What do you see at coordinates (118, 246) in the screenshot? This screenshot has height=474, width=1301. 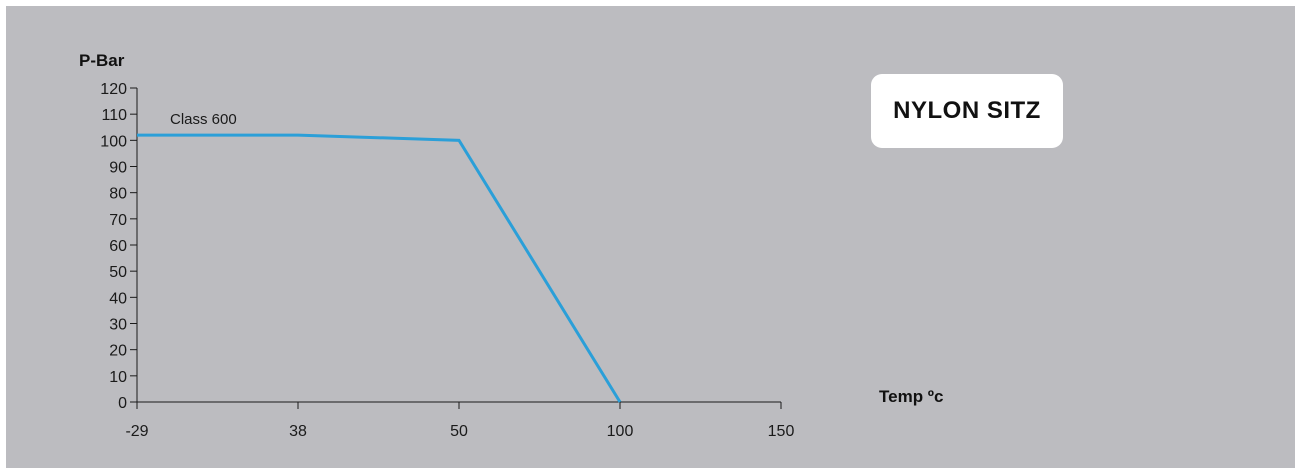 I see `y-tick-label: 60` at bounding box center [118, 246].